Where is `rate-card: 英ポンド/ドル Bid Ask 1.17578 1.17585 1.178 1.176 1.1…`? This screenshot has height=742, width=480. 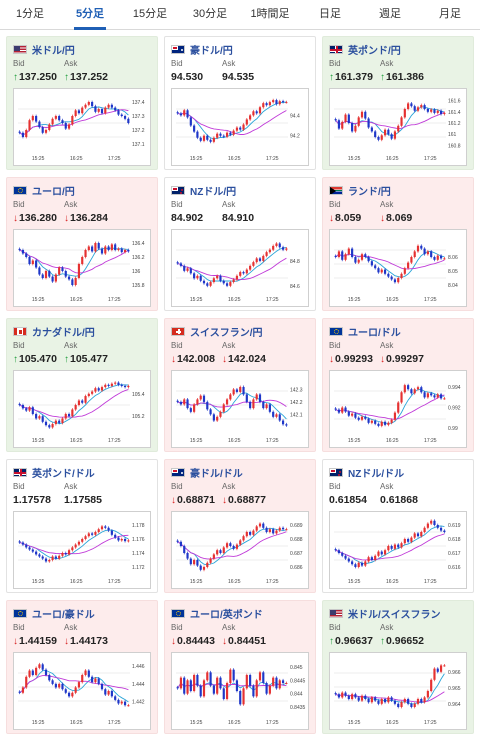
rate-card: 英ポンド/ドル Bid Ask 1.17578 1.17585 1.178 1.176 1.1… is located at coordinates (82, 526).